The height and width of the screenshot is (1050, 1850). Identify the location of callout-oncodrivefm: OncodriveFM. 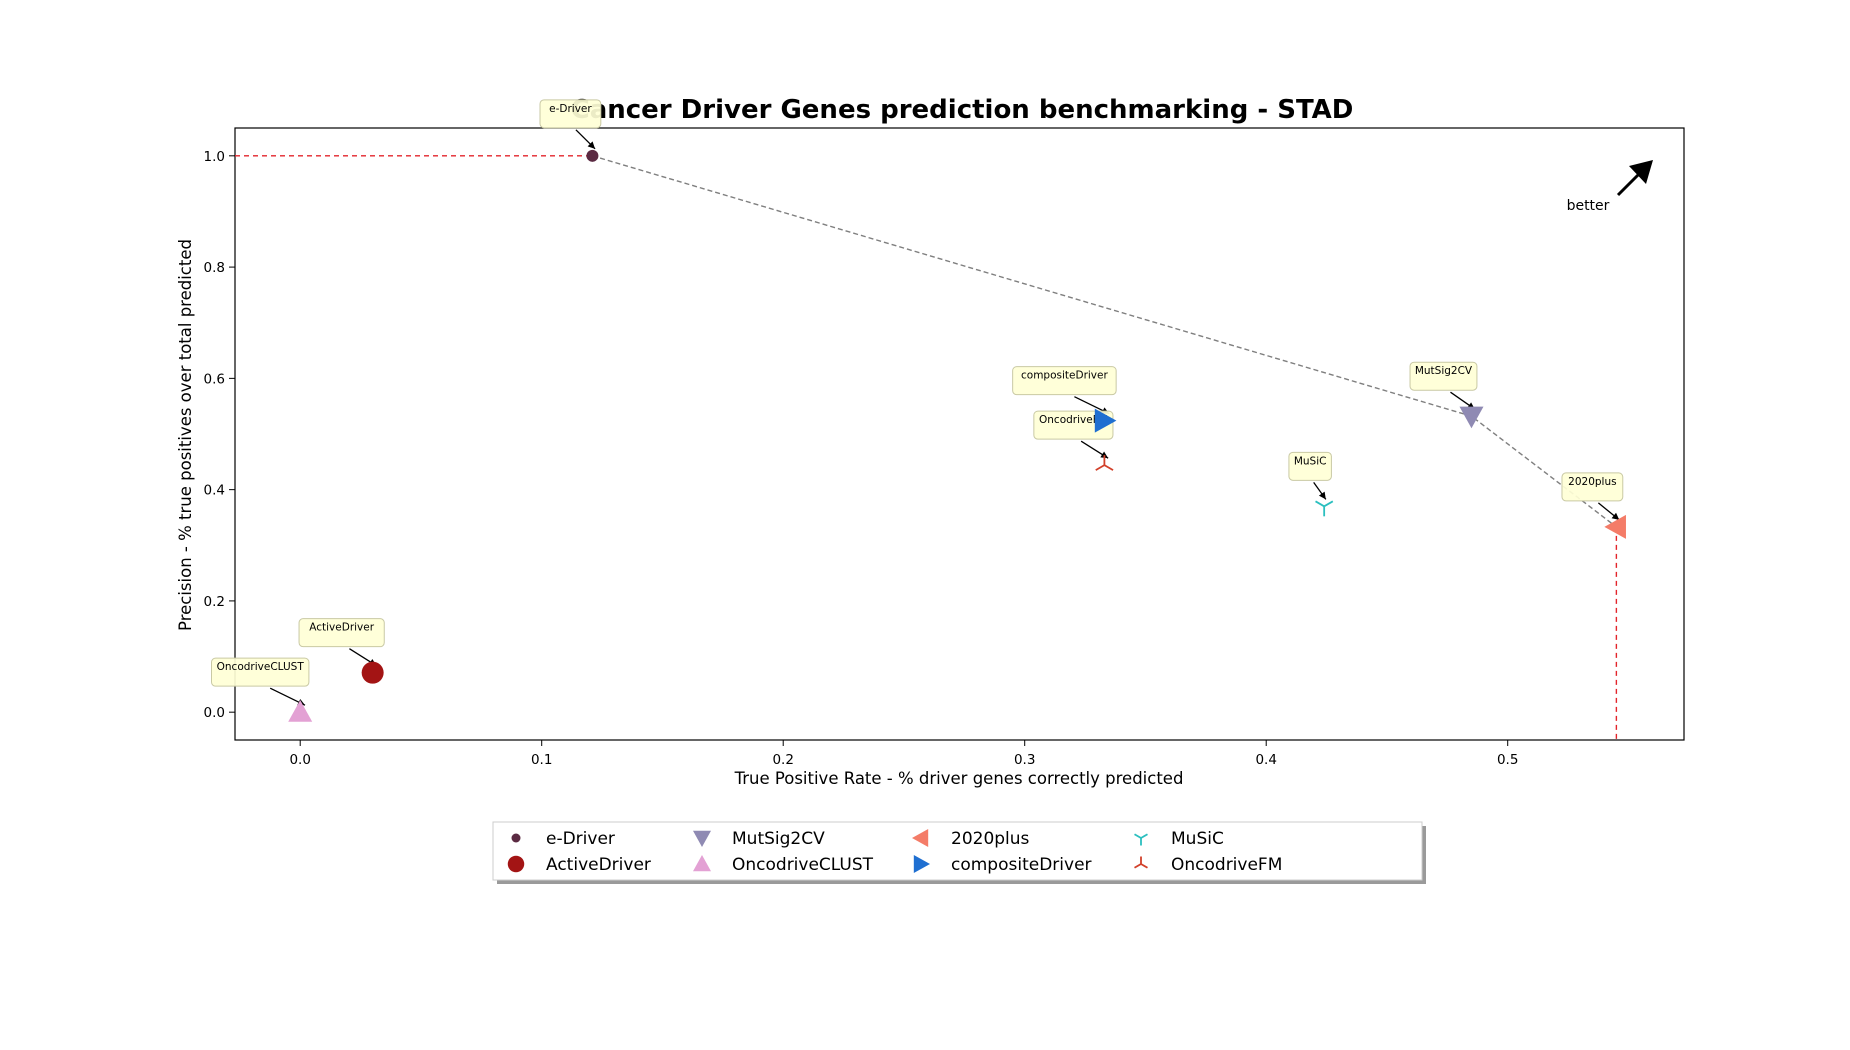
(1073, 434).